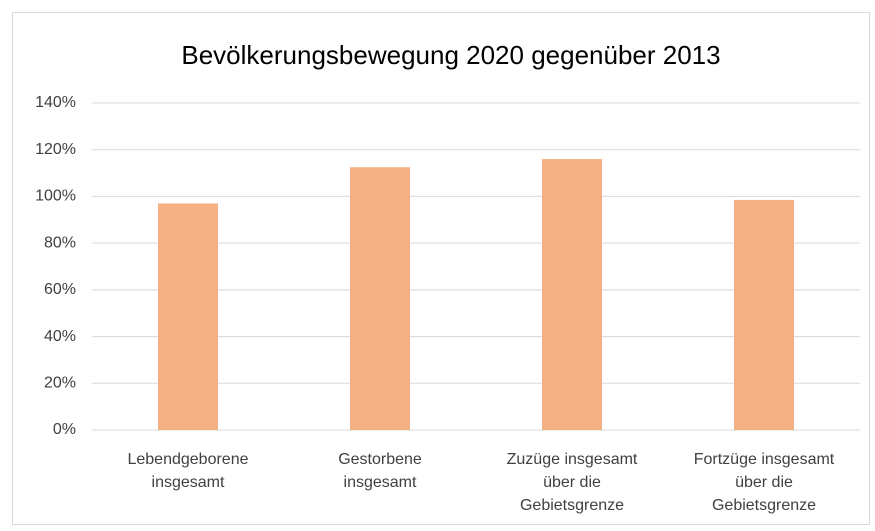  Describe the element at coordinates (188, 471) in the screenshot. I see `x-tick-label: Lebendgeborene insgesamt` at that location.